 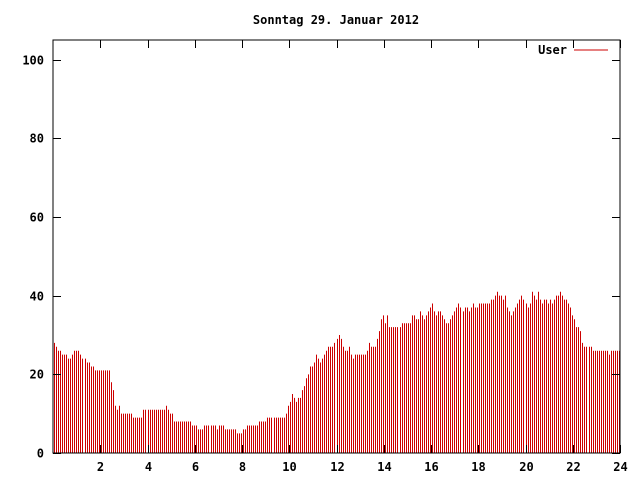 What do you see at coordinates (526, 467) in the screenshot?
I see `x-tick-label: 20` at bounding box center [526, 467].